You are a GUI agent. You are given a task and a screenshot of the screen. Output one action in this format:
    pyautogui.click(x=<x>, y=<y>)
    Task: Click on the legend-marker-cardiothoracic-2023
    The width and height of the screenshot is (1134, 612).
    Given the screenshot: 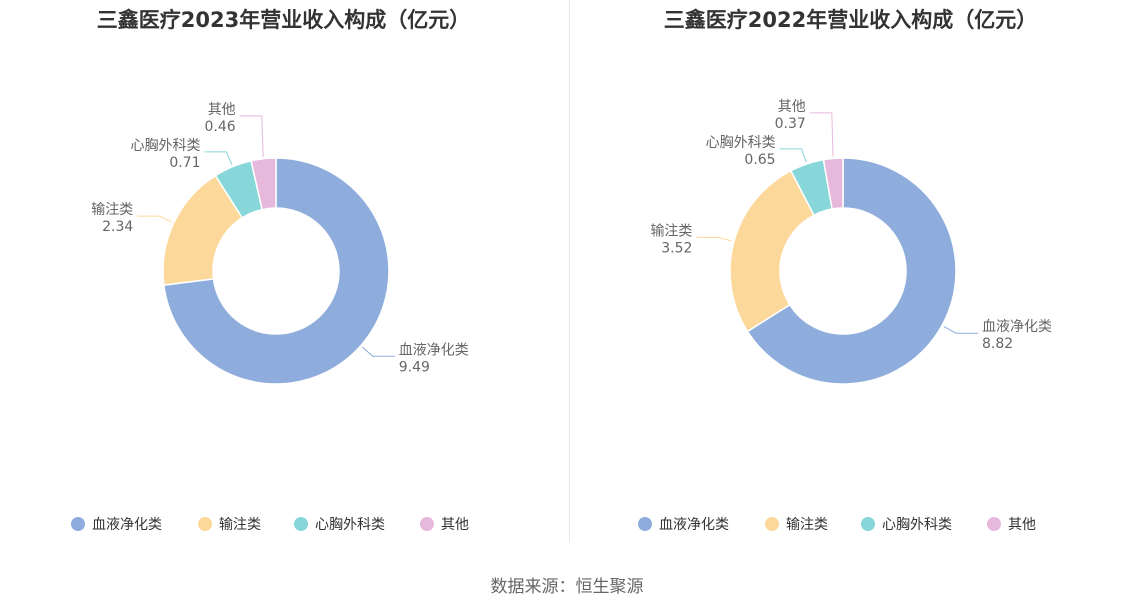 What is the action you would take?
    pyautogui.click(x=301, y=524)
    